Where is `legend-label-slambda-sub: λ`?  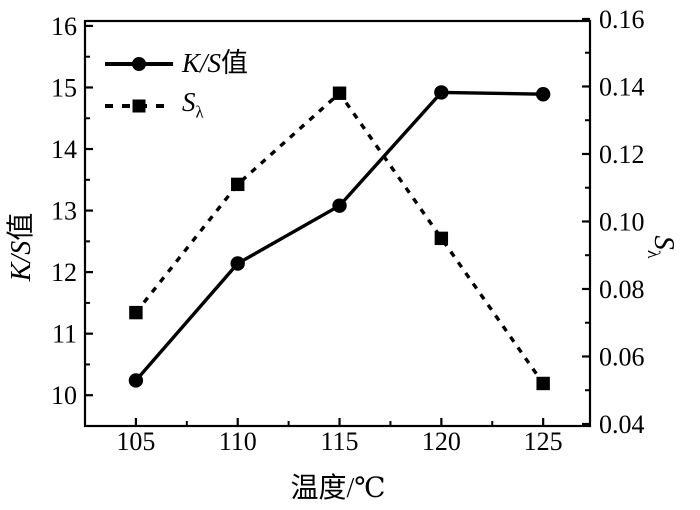 legend-label-slambda-sub: λ is located at coordinates (199, 112).